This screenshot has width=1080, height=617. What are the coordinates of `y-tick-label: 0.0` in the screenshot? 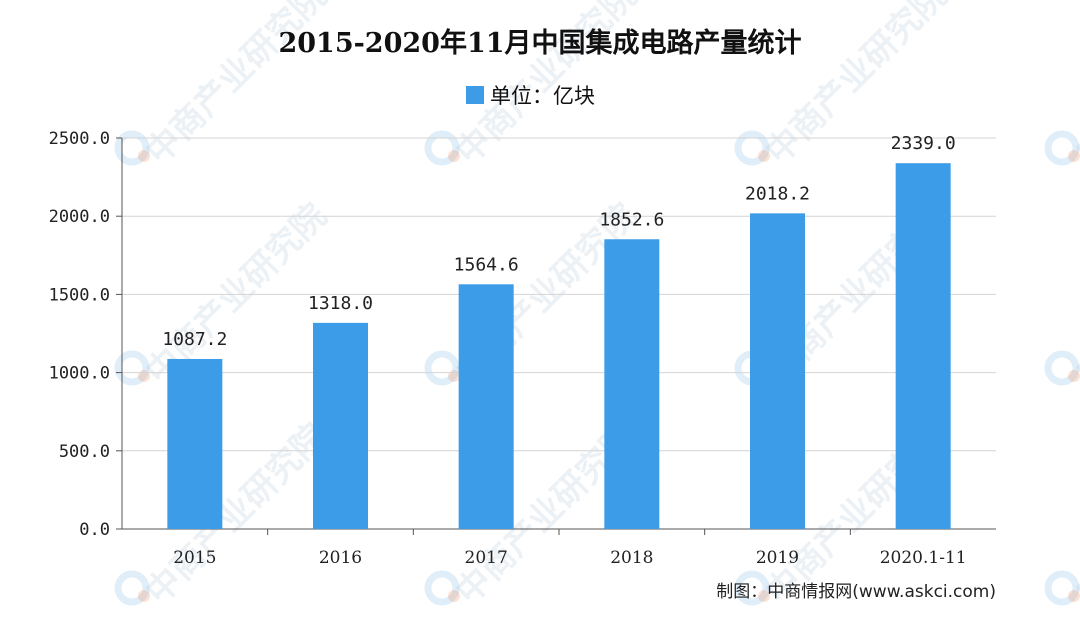 It's located at (94, 530).